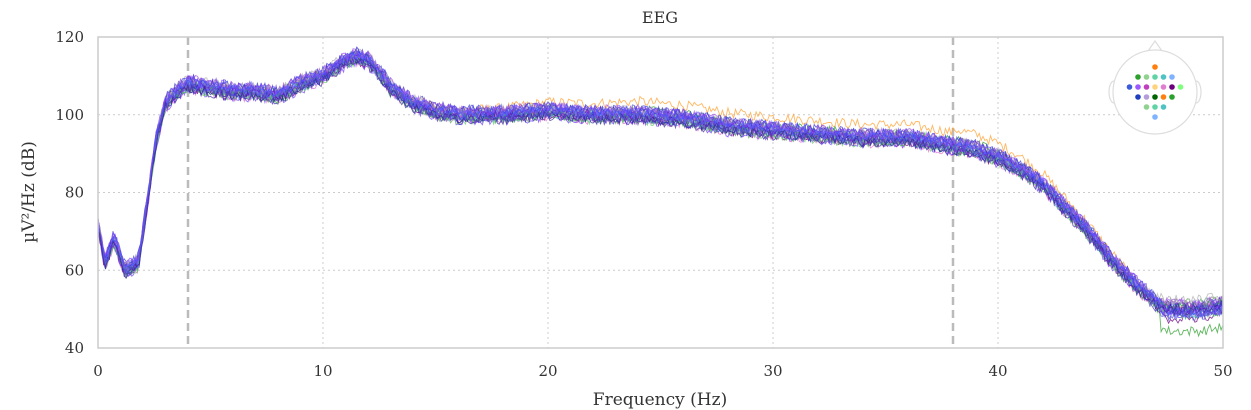  Describe the element at coordinates (997, 371) in the screenshot. I see `x-tick-label: 40` at that location.